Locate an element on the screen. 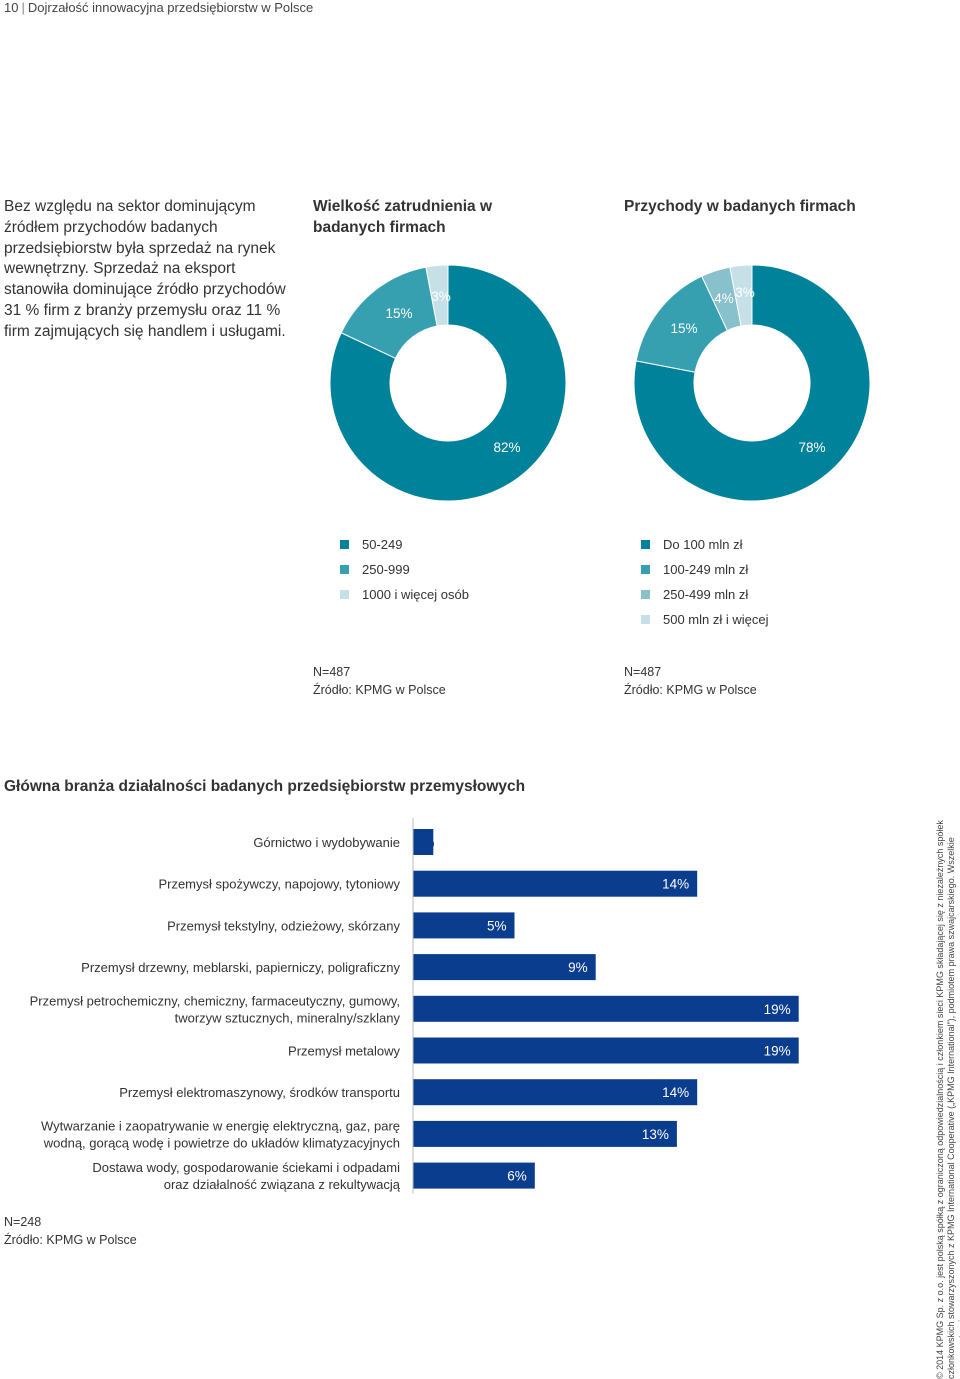  category-label: Przemysł spożywczy, napojowy, tytoniowy is located at coordinates (279, 884).